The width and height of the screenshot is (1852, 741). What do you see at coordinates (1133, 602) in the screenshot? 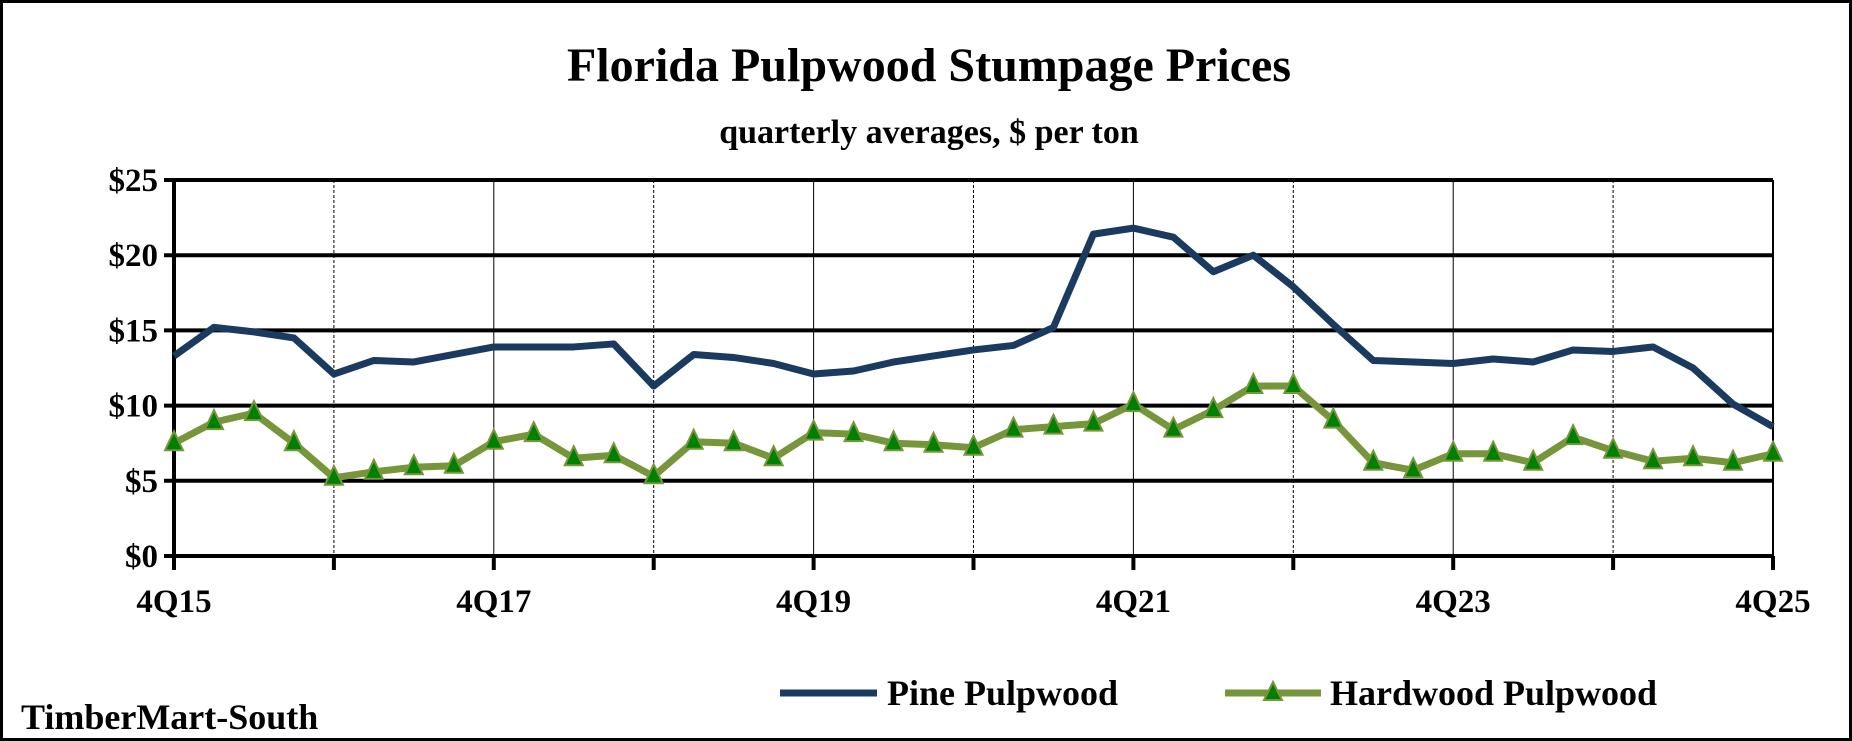
I see `x-tick-label: 4Q21` at bounding box center [1133, 602].